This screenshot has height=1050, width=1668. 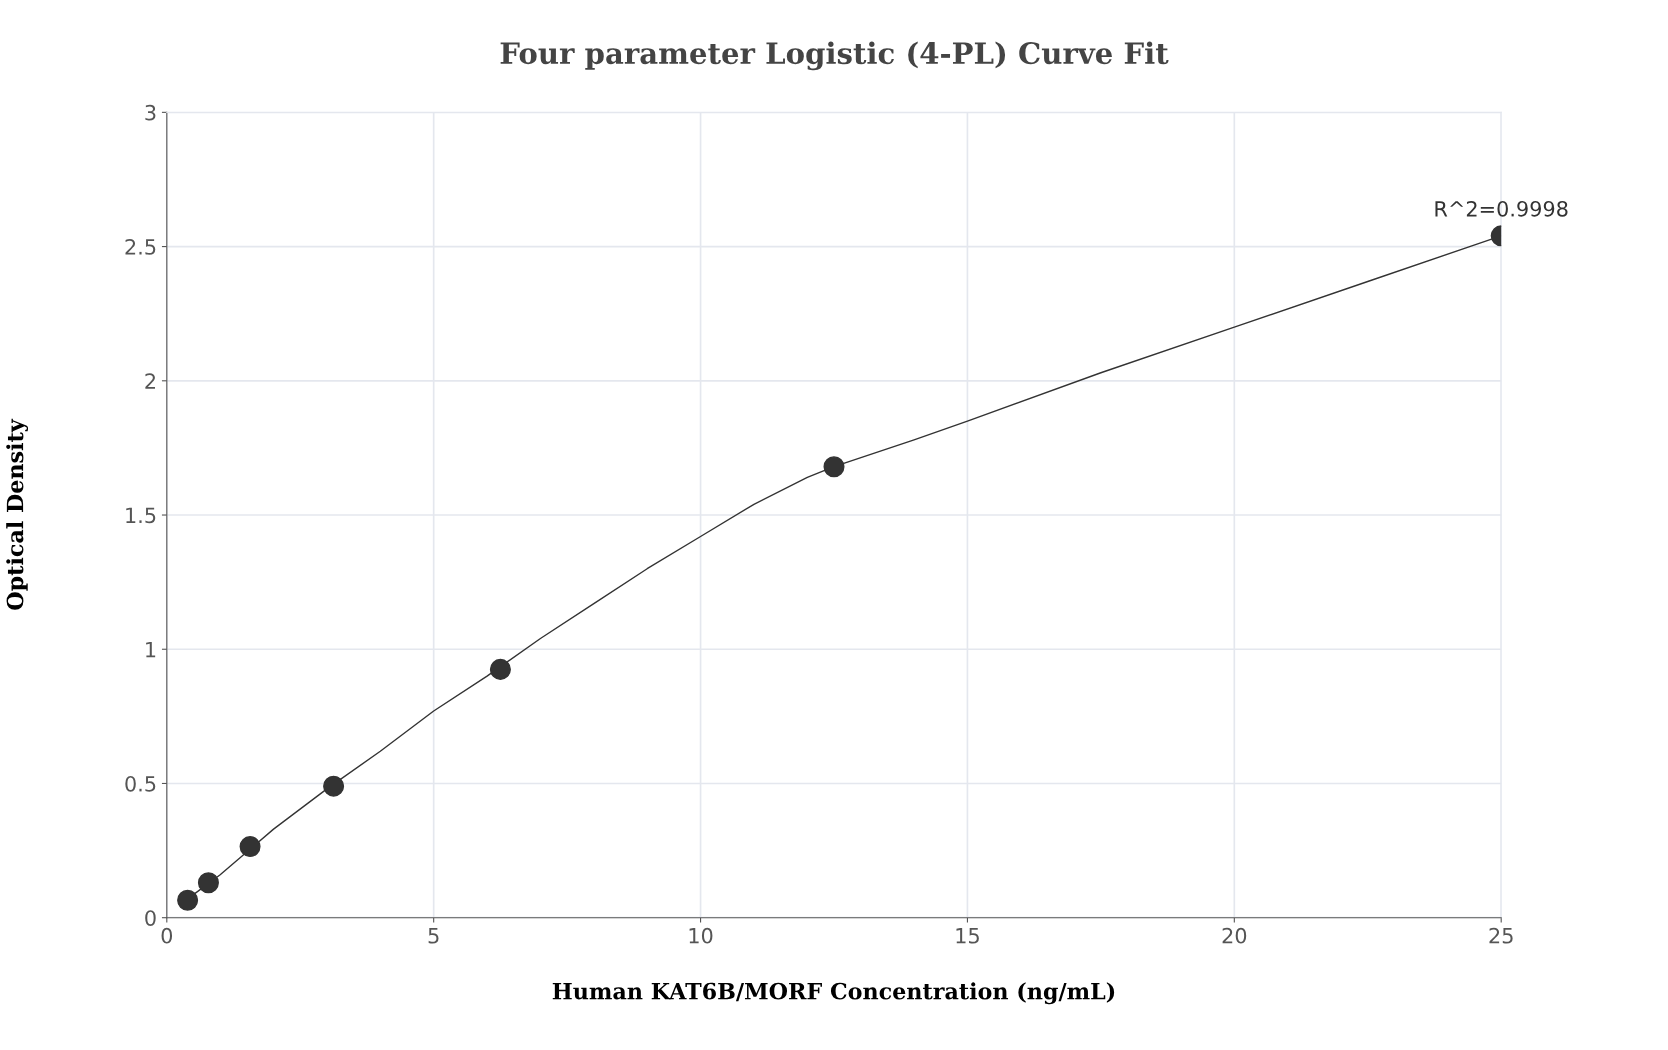 What do you see at coordinates (967, 936) in the screenshot?
I see `x-tick-label: 15` at bounding box center [967, 936].